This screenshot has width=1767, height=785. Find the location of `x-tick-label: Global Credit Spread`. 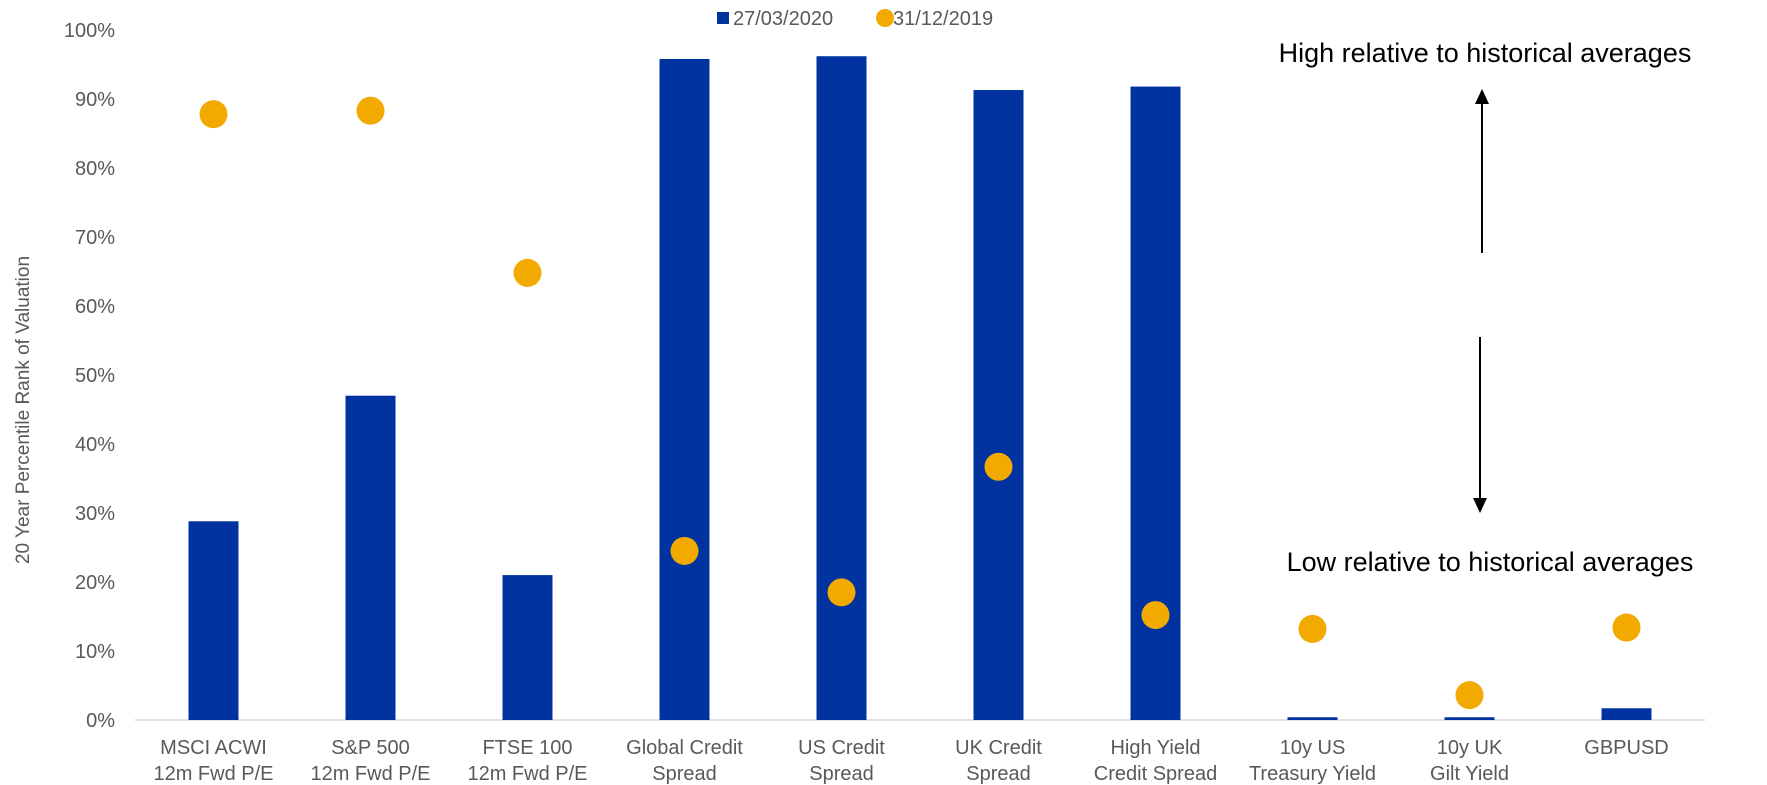

x-tick-label: Global Credit Spread is located at coordinates (684, 761).